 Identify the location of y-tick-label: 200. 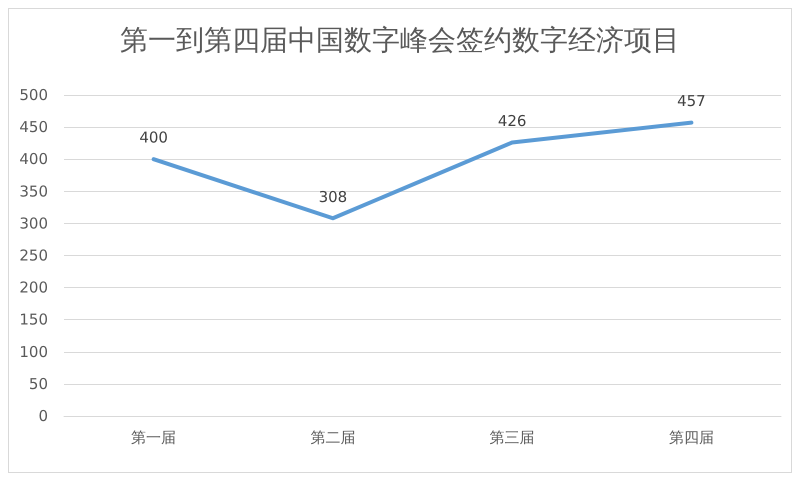
(33, 287).